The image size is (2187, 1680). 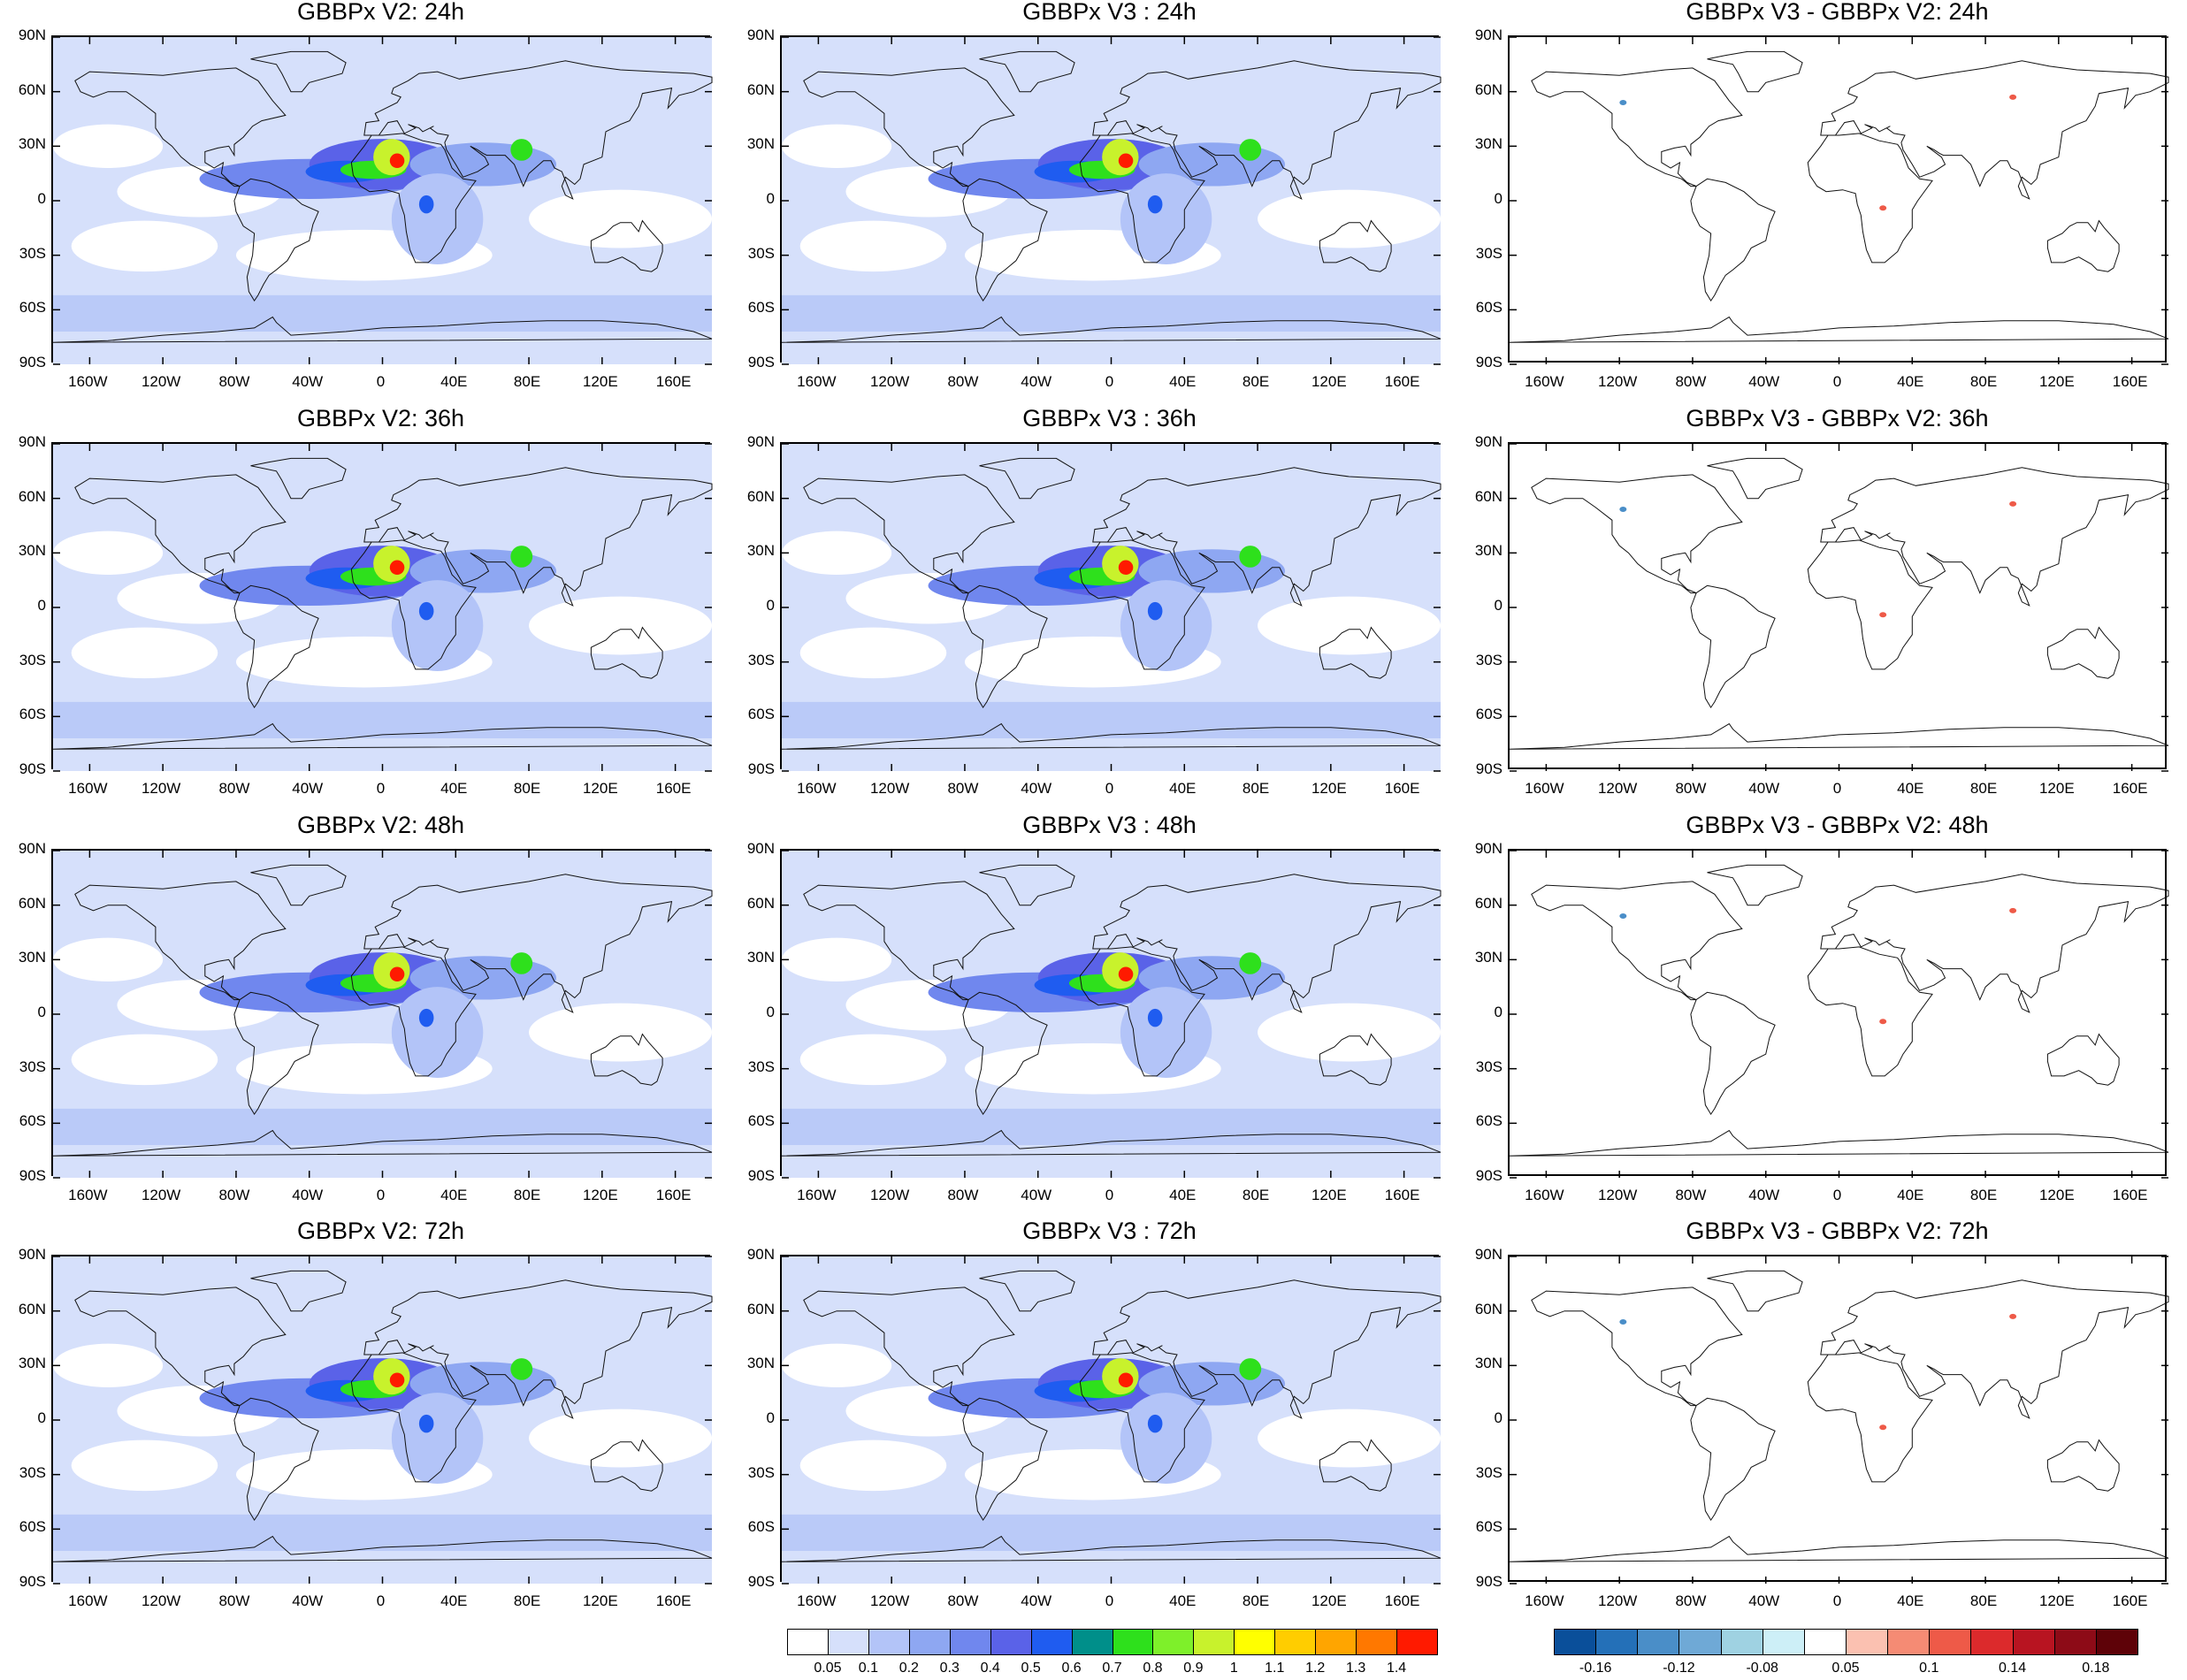 I want to click on colorbar-label: 0.5, so click(x=1031, y=1668).